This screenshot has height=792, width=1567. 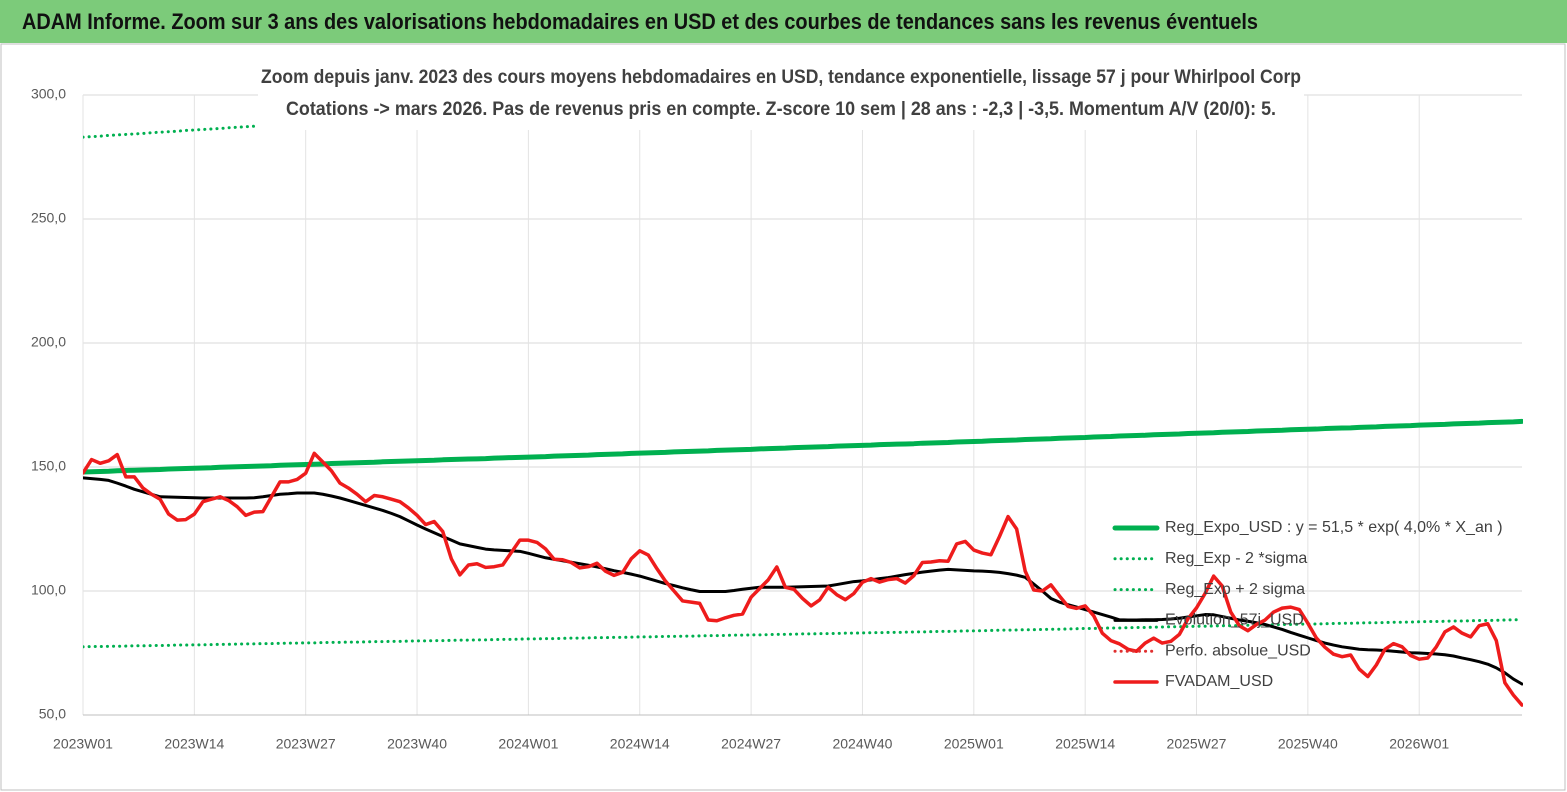 I want to click on x-tick-label: 2024W01, so click(x=528, y=744).